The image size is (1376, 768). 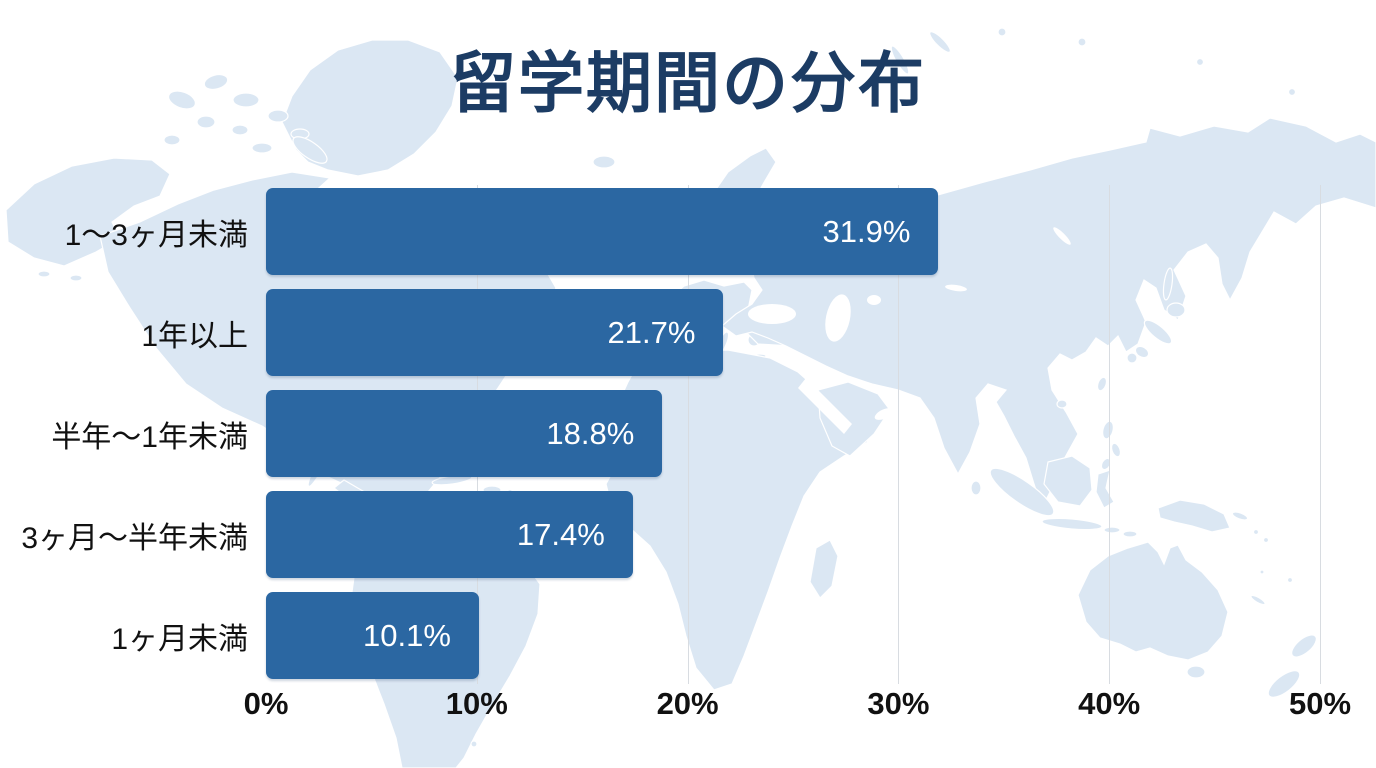 What do you see at coordinates (407, 635) in the screenshot?
I see `bar-value-label: 10.1%` at bounding box center [407, 635].